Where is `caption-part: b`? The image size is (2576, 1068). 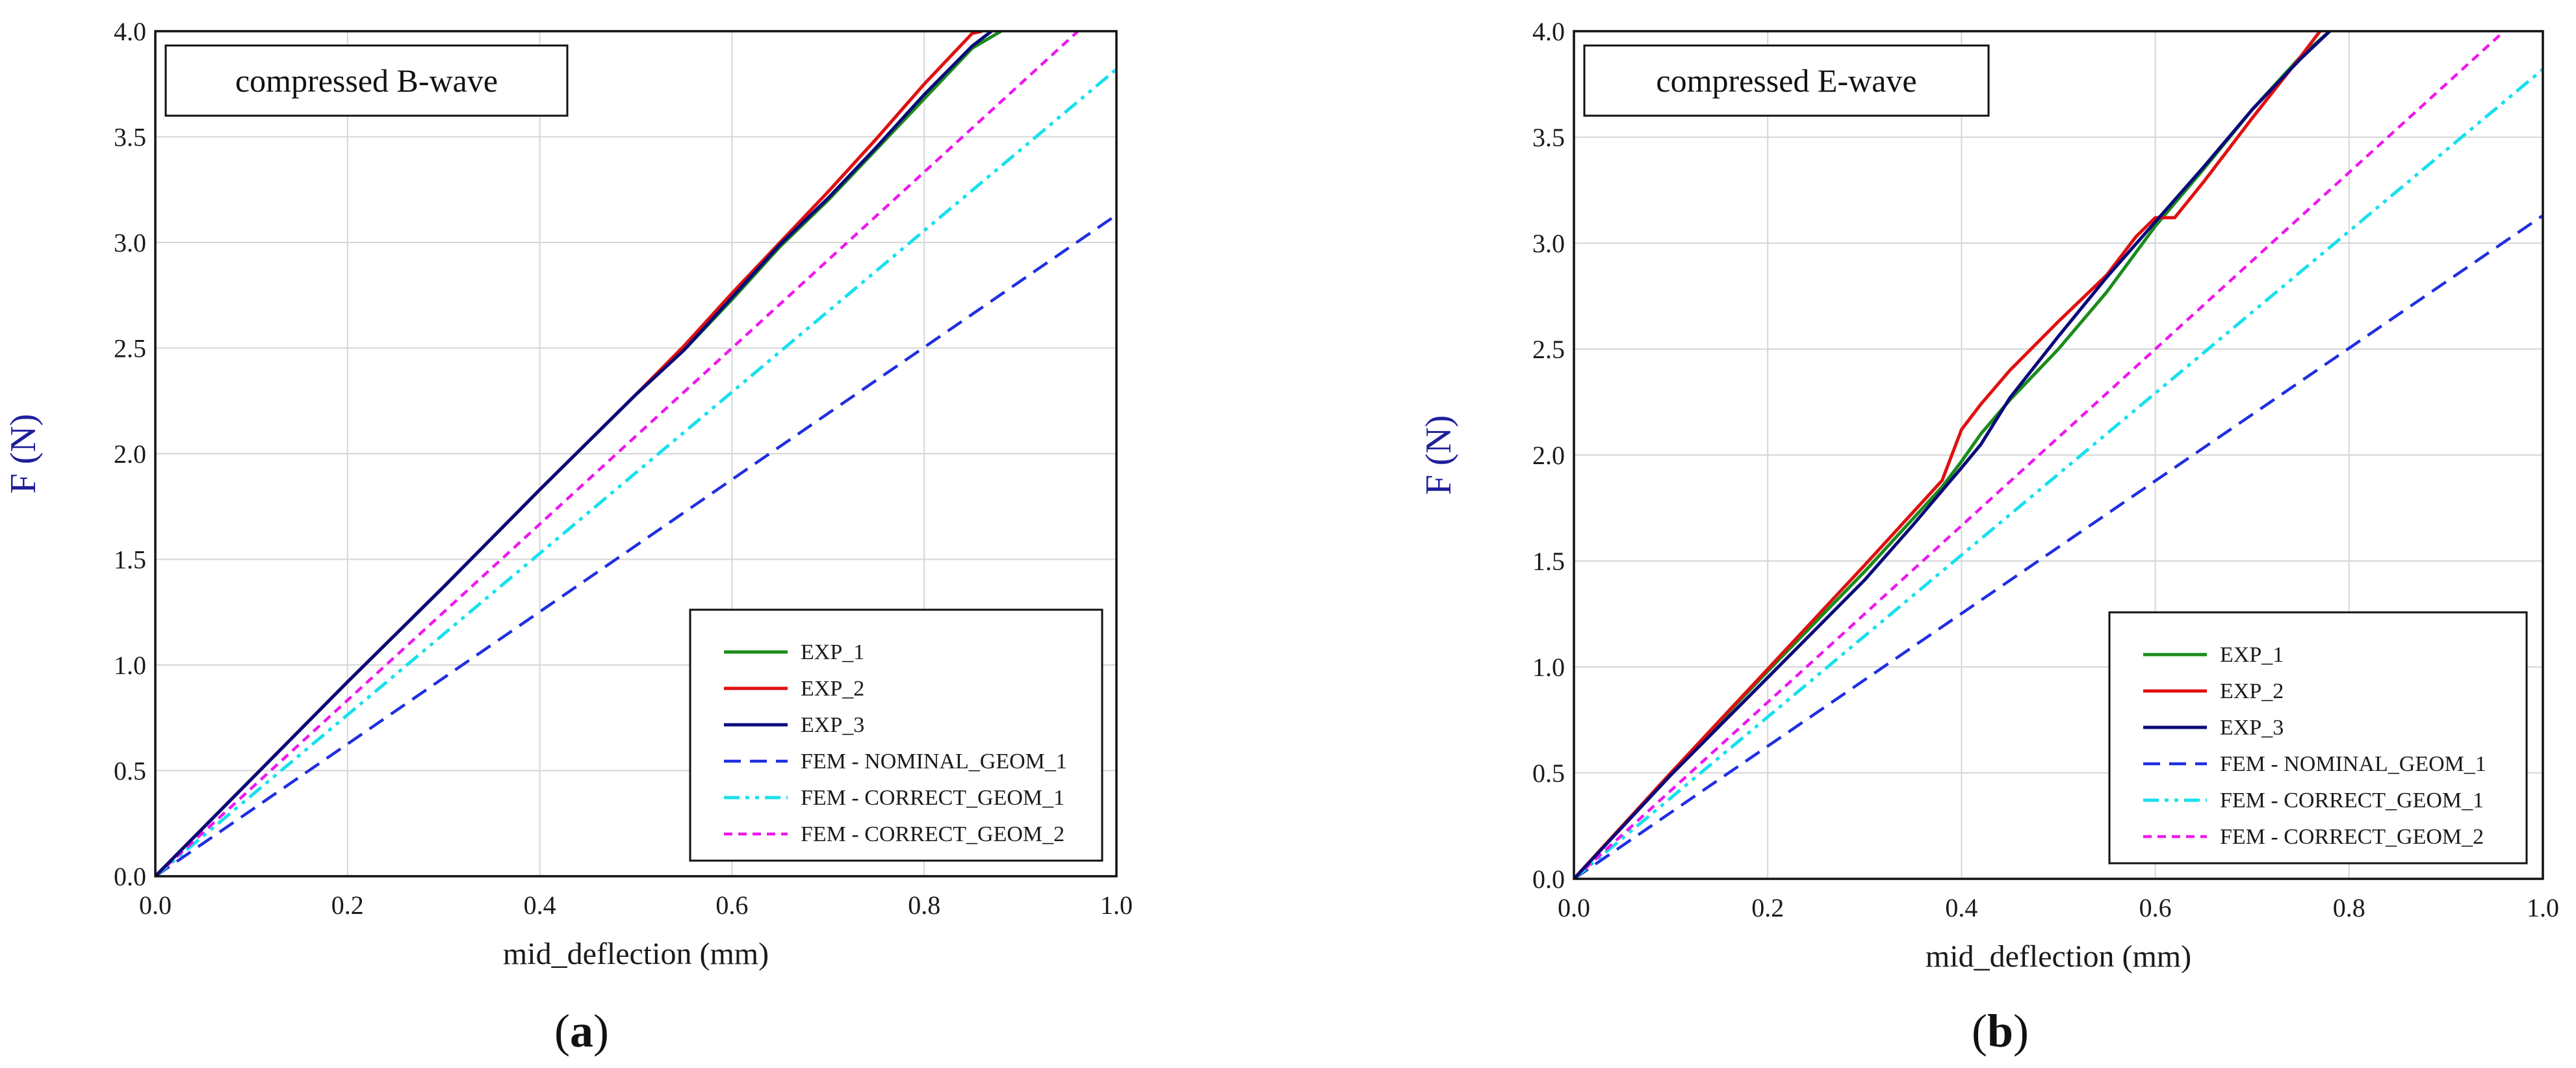
caption-part: b is located at coordinates (2000, 1031).